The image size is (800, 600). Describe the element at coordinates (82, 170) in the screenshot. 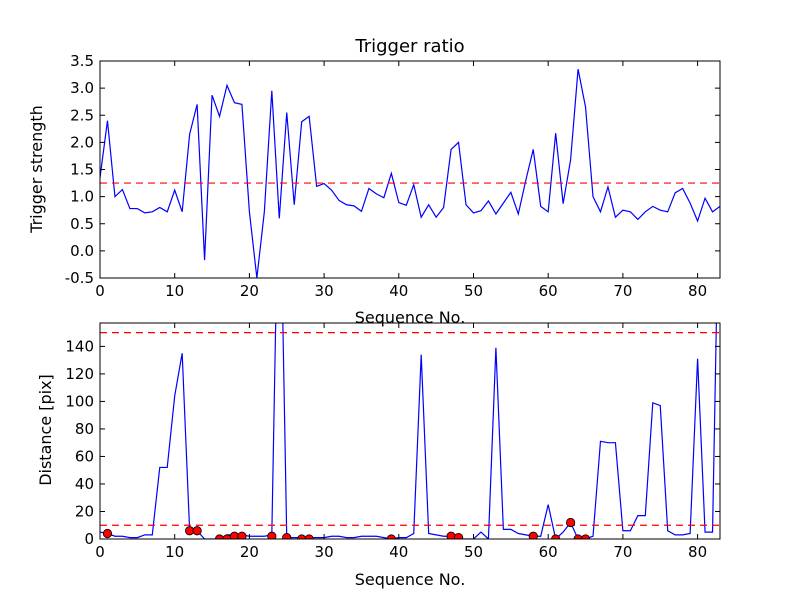

I see `y-tick-label: 1.5` at that location.